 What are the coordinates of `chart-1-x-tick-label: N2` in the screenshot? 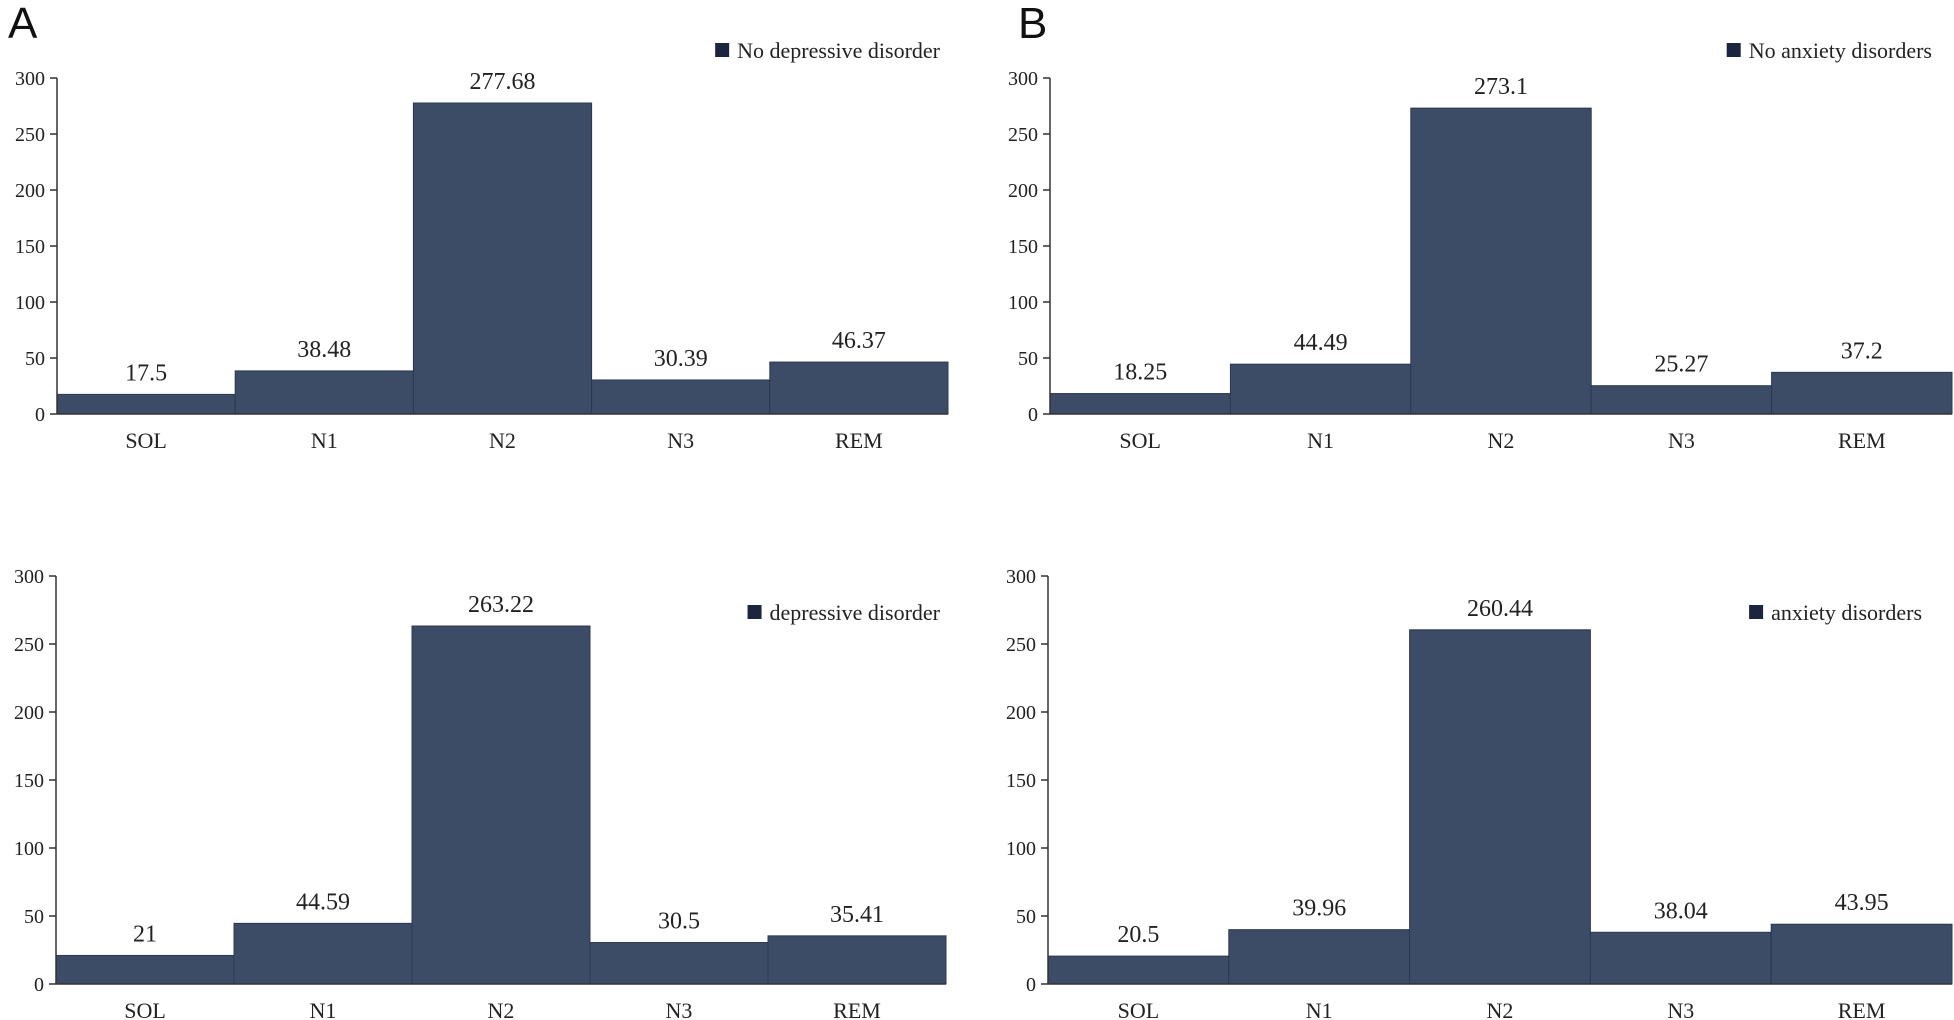 It's located at (1501, 440).